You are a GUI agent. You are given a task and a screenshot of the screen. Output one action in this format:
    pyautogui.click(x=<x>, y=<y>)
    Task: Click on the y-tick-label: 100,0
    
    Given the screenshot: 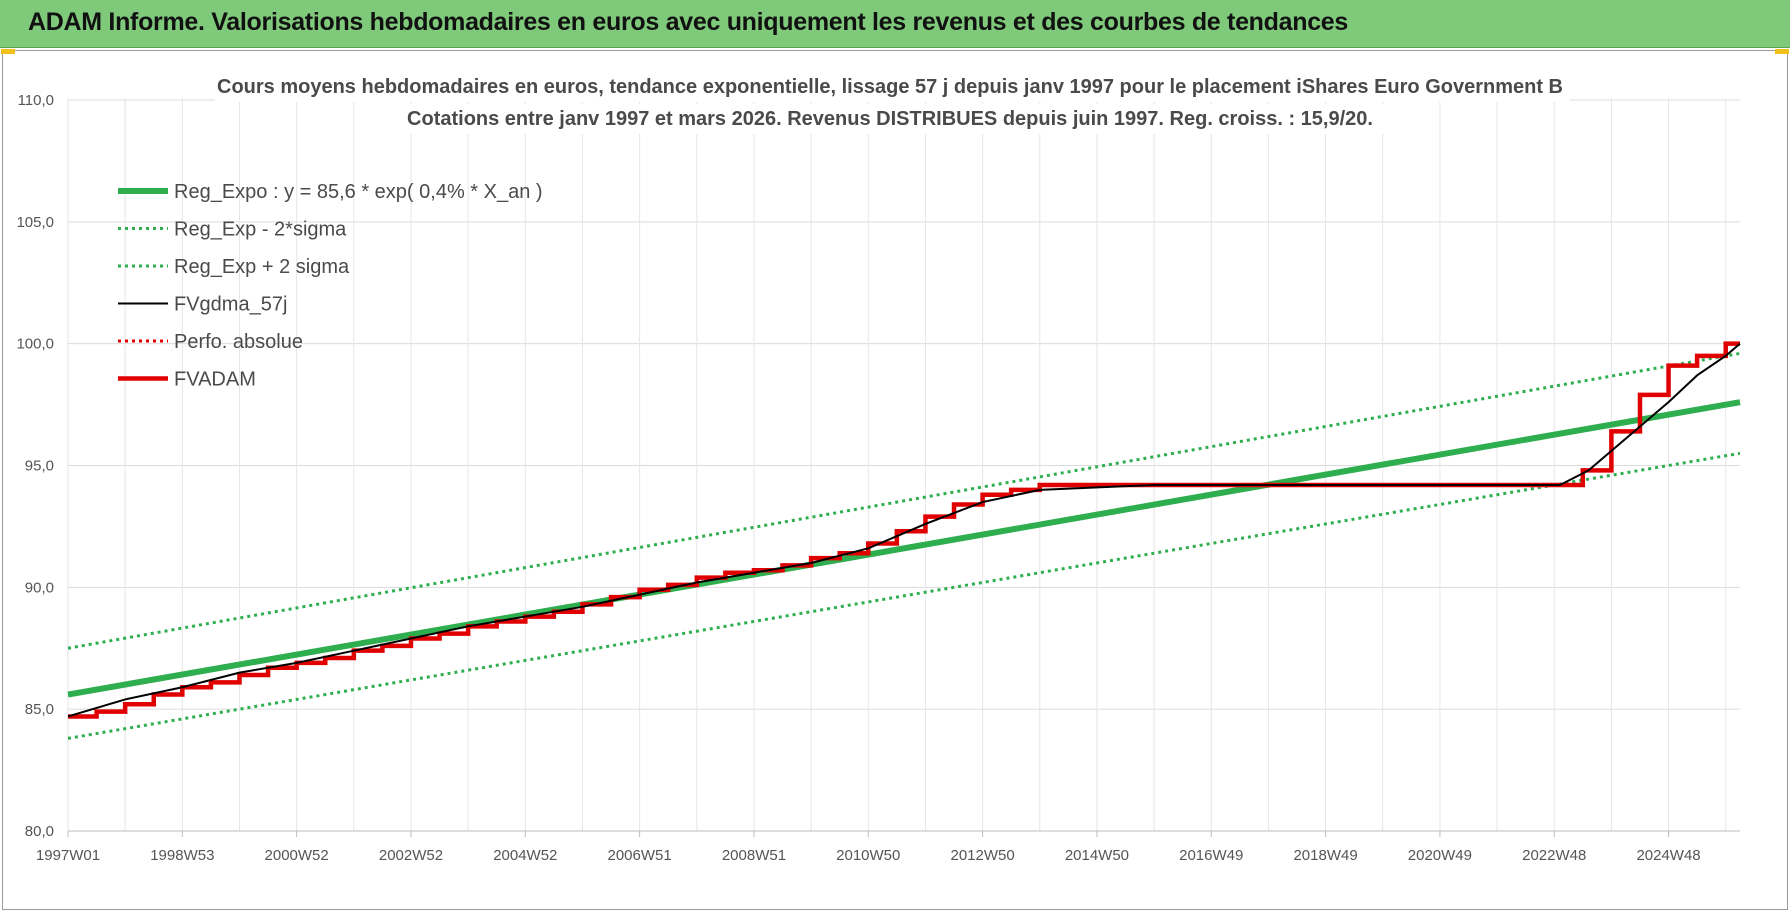 What is the action you would take?
    pyautogui.click(x=35, y=344)
    